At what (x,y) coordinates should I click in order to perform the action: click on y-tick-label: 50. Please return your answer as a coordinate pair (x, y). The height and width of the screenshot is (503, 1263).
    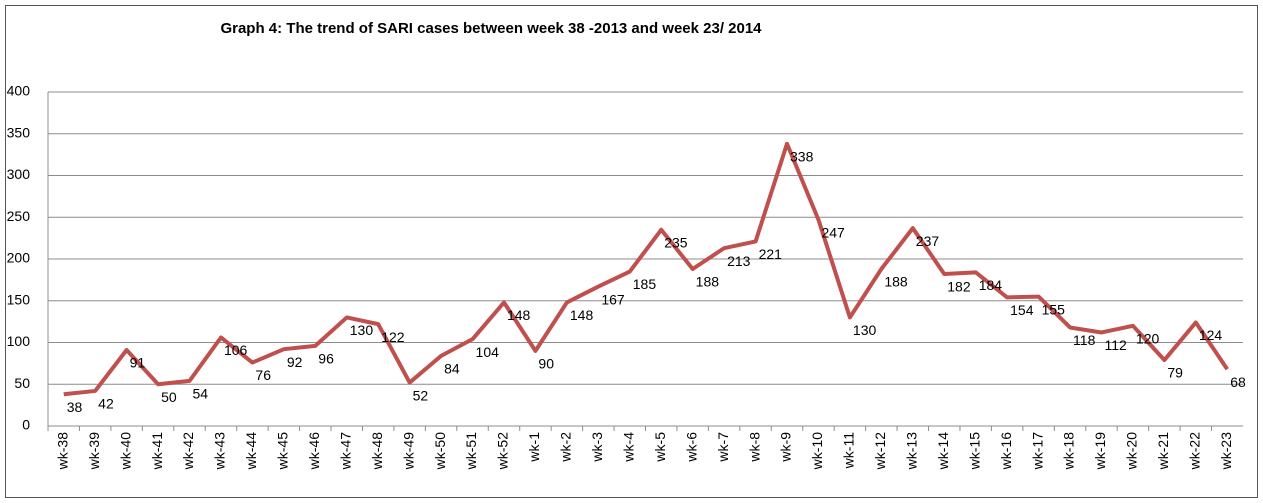
    Looking at the image, I should click on (22, 383).